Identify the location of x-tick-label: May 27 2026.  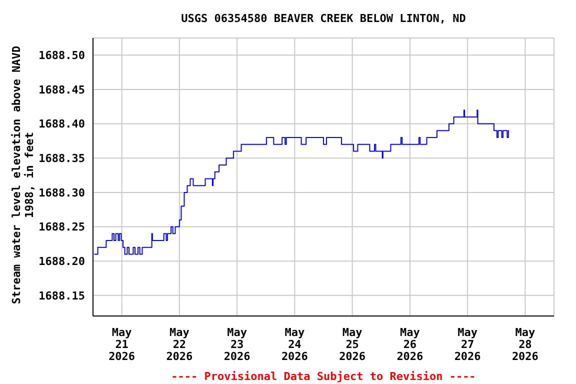
(468, 344).